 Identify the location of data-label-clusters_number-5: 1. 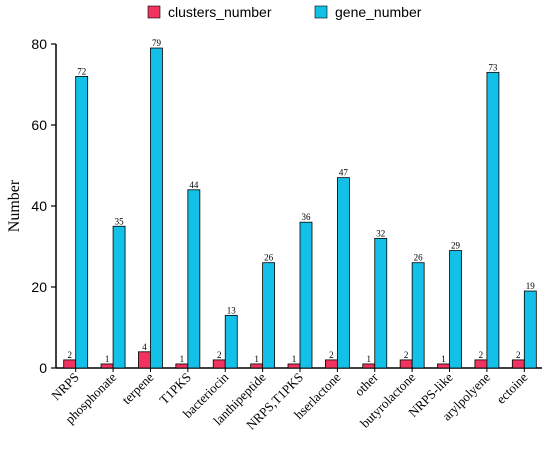
(256, 359).